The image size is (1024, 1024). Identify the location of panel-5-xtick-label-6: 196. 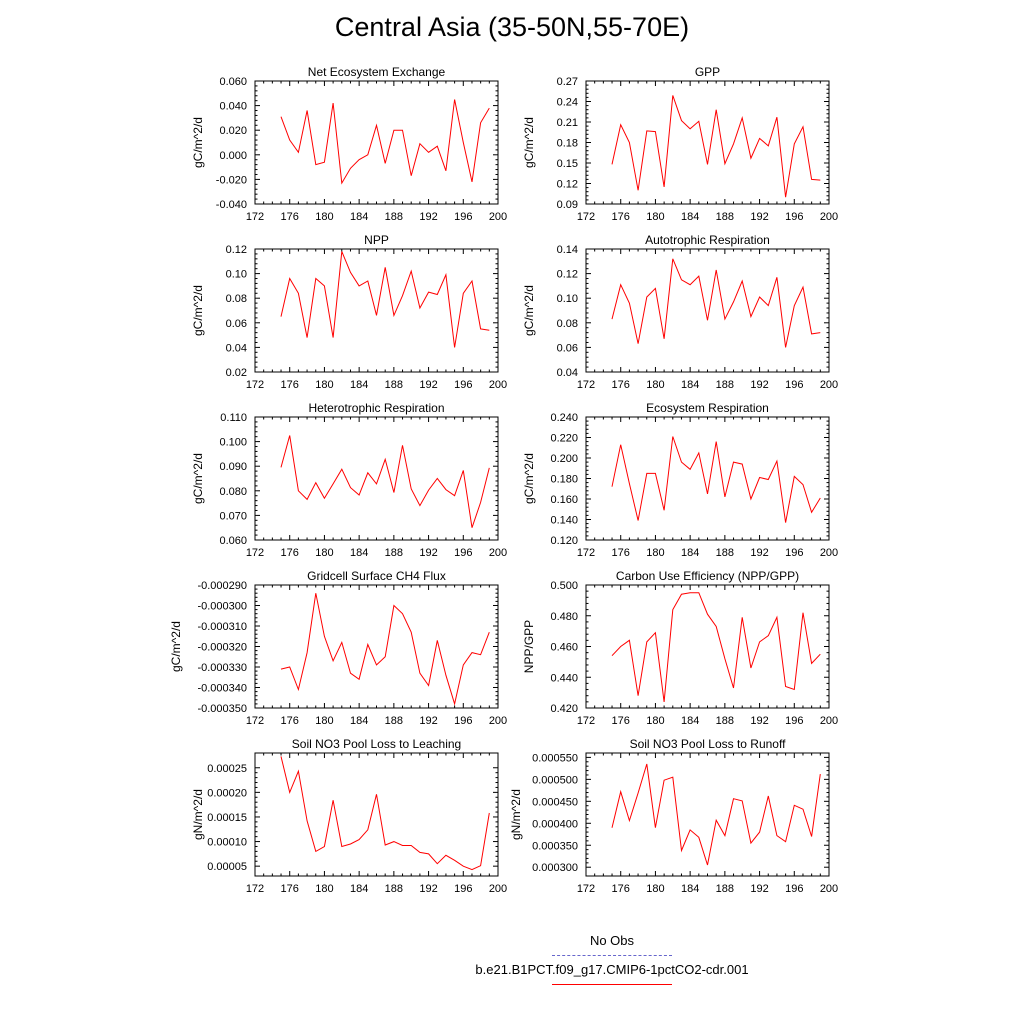
(794, 553).